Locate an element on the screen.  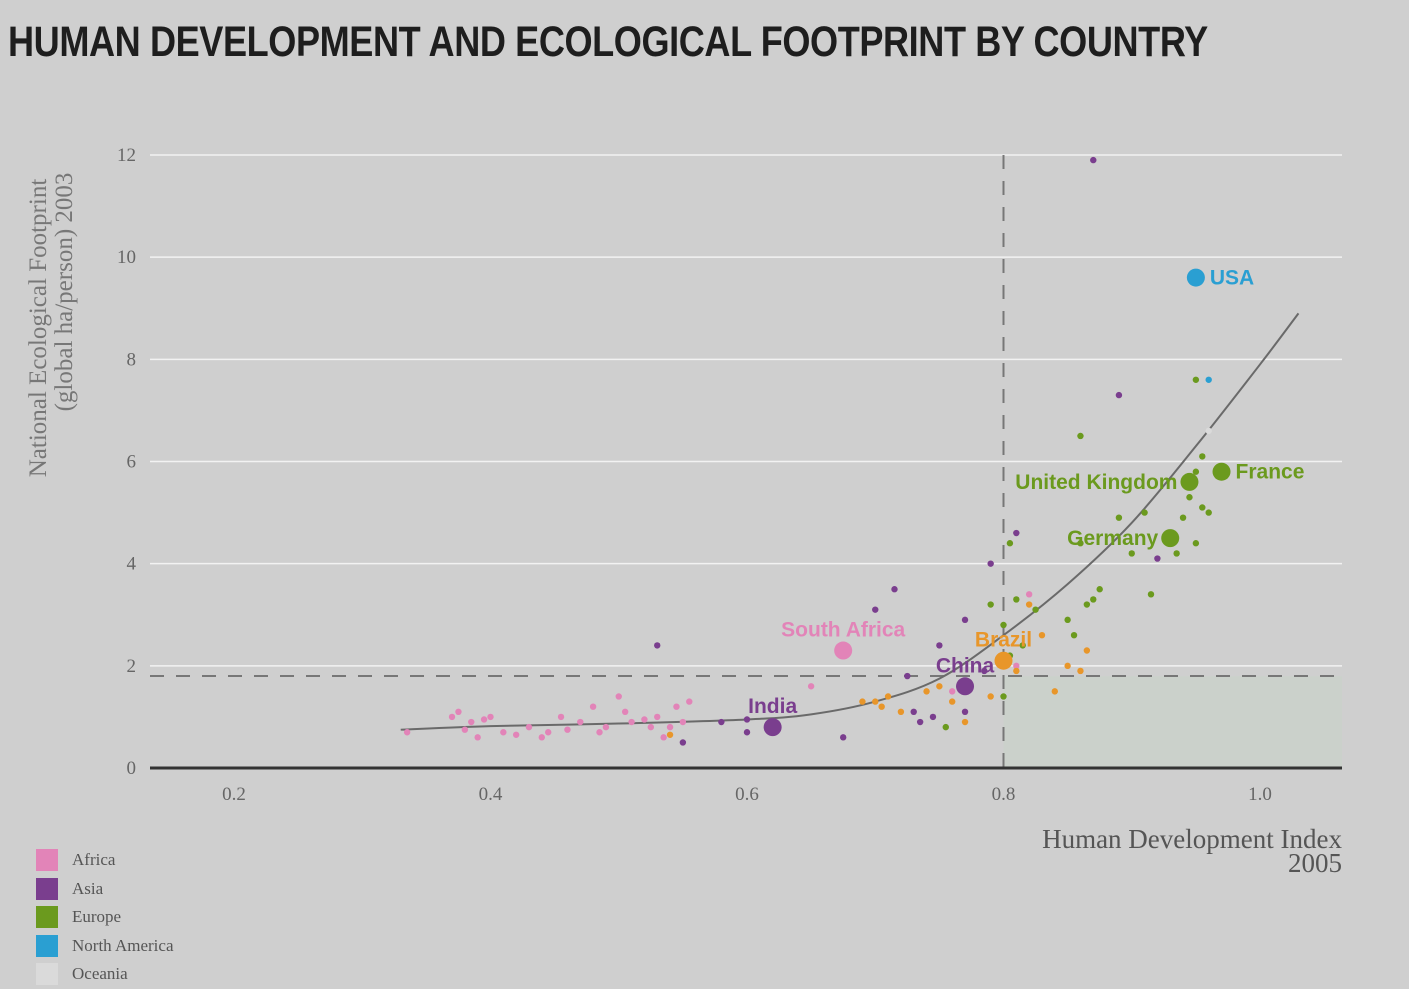
legend-label: North America is located at coordinates (123, 945).